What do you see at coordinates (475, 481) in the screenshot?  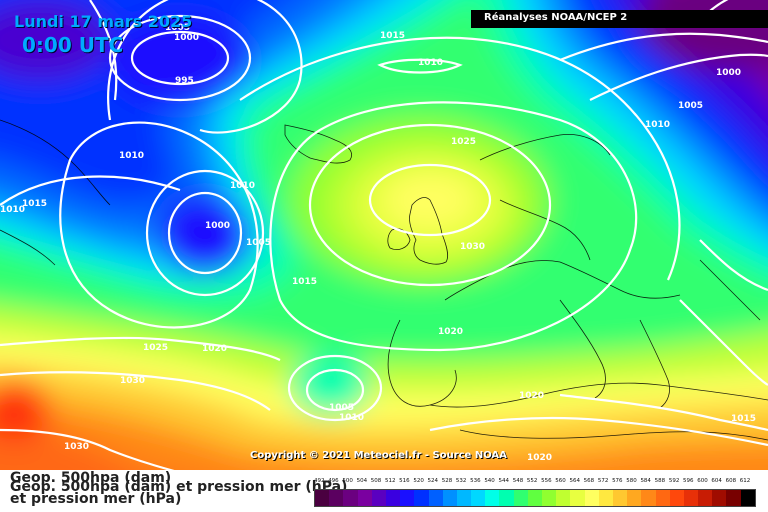 I see `legend-tick: 536` at bounding box center [475, 481].